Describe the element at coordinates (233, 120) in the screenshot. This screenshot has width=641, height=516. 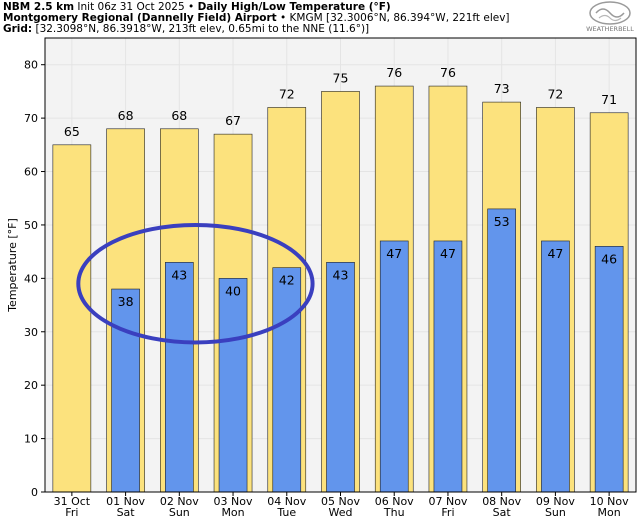
I see `high-temp-label: 67` at that location.